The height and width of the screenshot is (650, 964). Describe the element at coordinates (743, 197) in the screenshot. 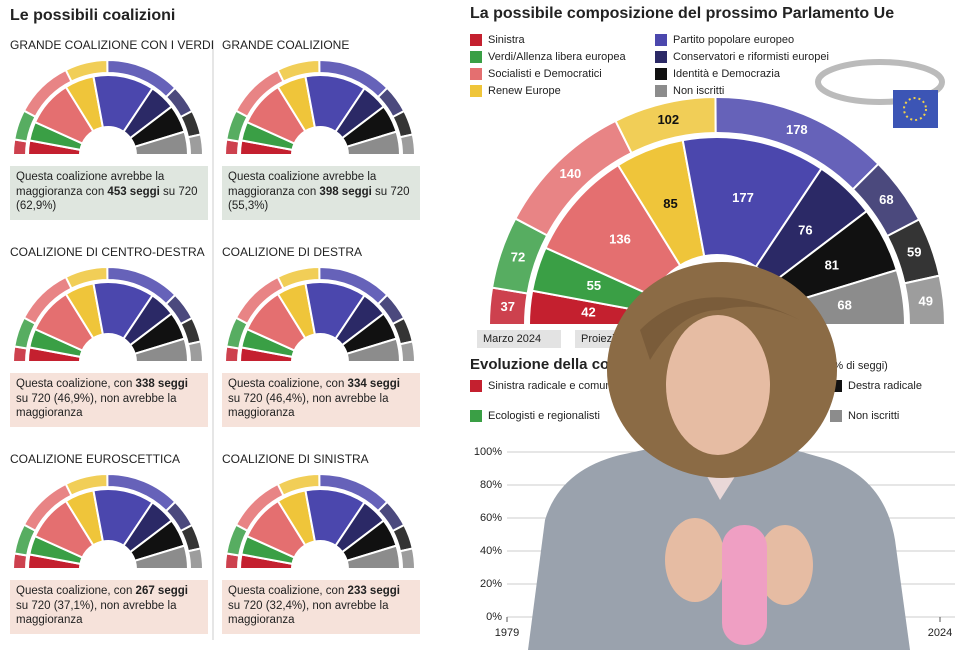

I see `seat-label: 177` at that location.